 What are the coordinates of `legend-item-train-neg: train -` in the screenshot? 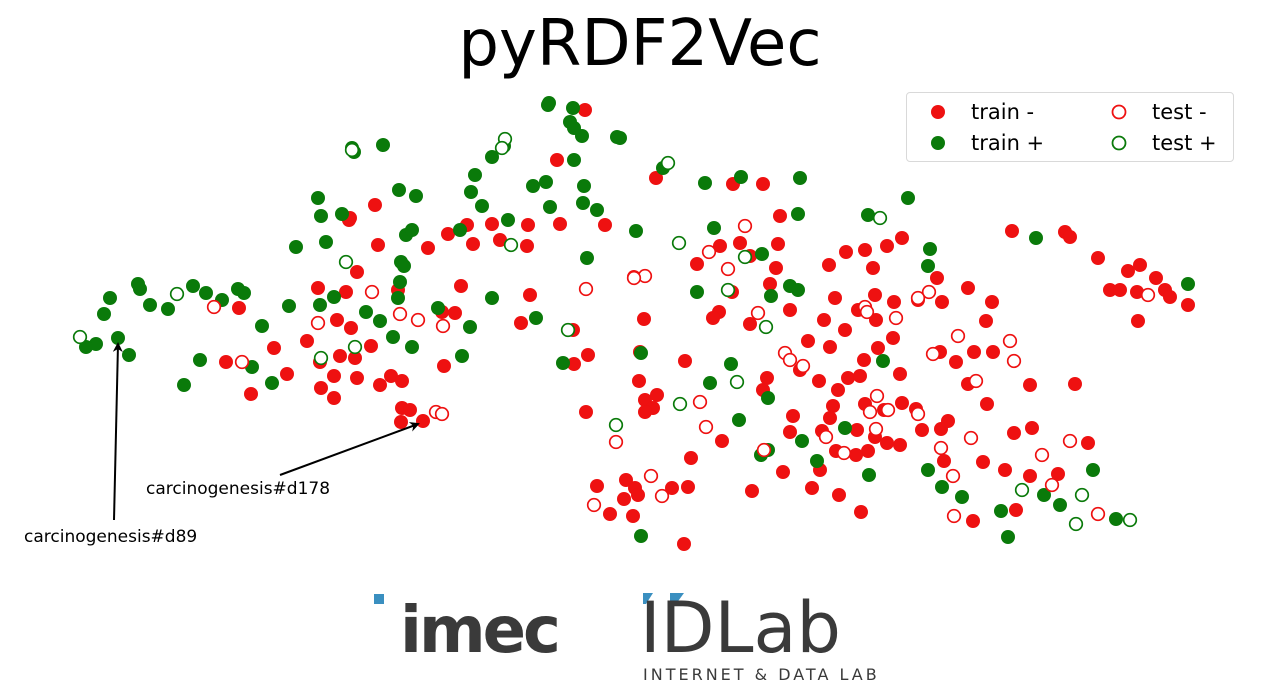 It's located at (981, 112).